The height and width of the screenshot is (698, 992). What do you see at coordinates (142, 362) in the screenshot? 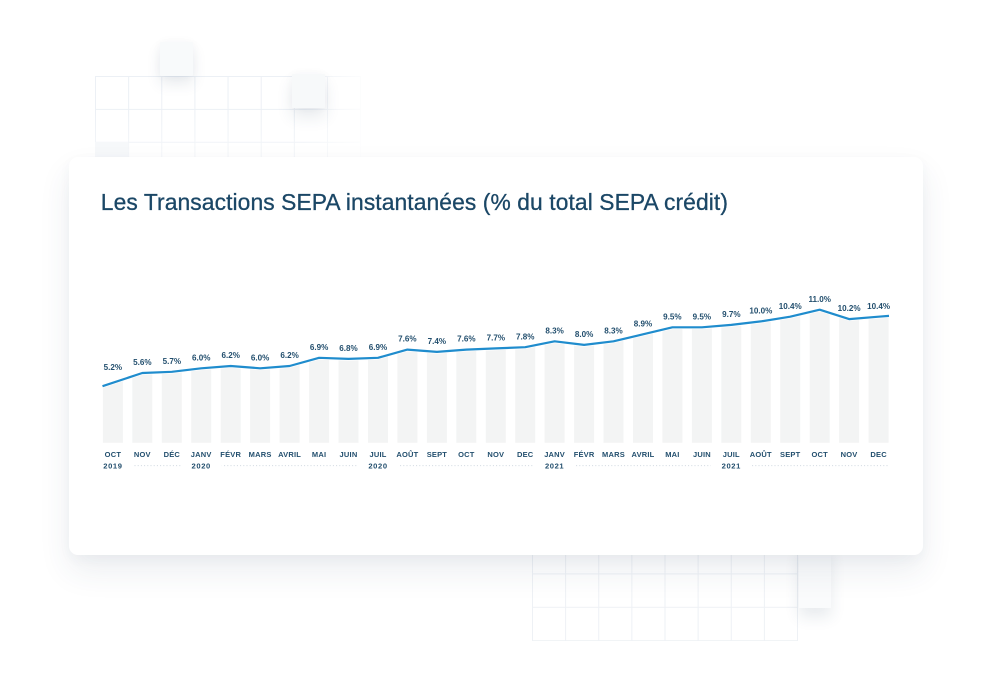
I see `svg-text: 5.6%` at bounding box center [142, 362].